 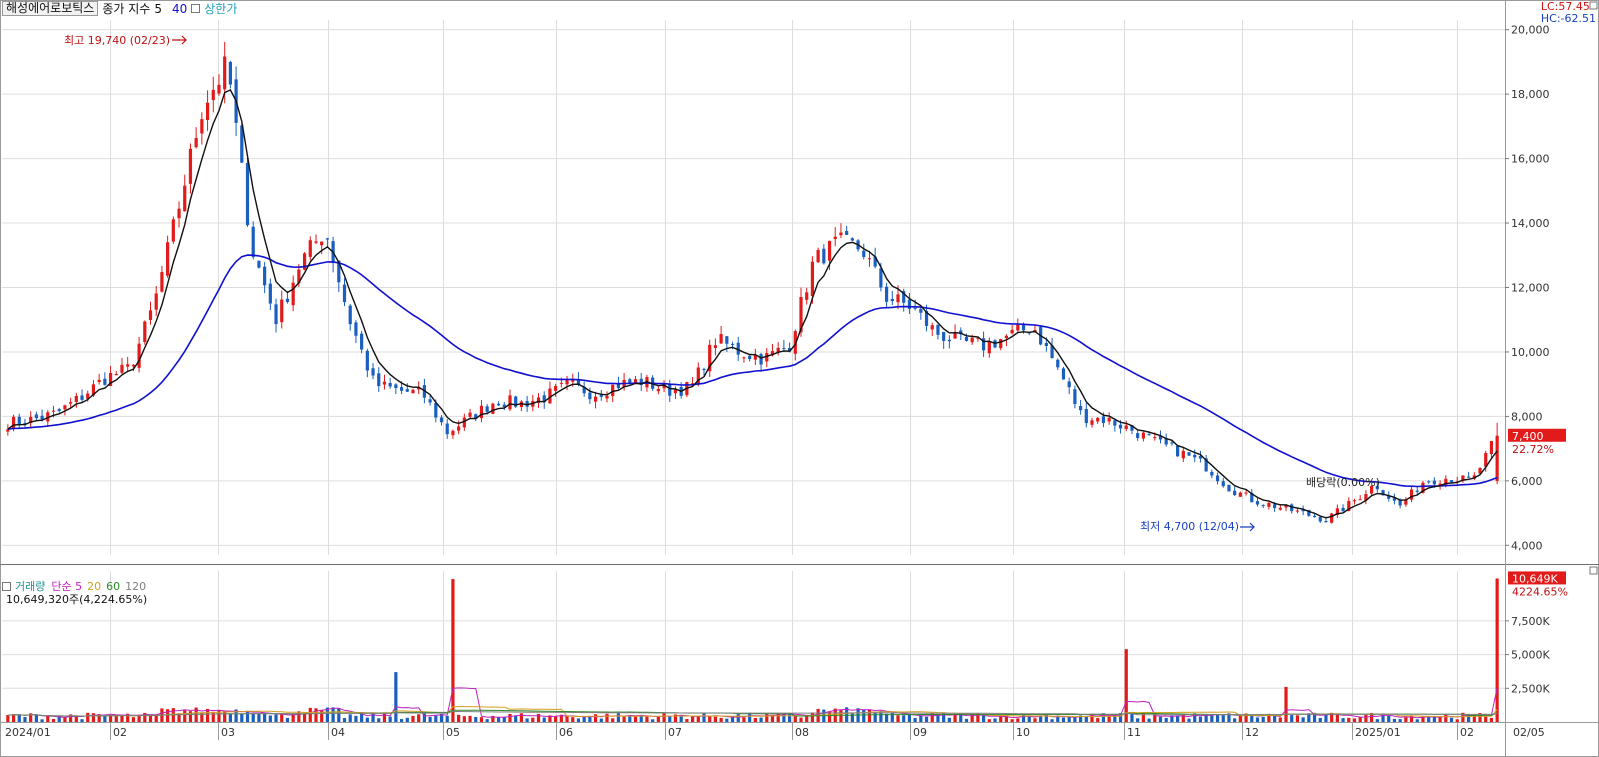 I want to click on volume-header: 거래량 단순 5 20 60 120, so click(x=74, y=586).